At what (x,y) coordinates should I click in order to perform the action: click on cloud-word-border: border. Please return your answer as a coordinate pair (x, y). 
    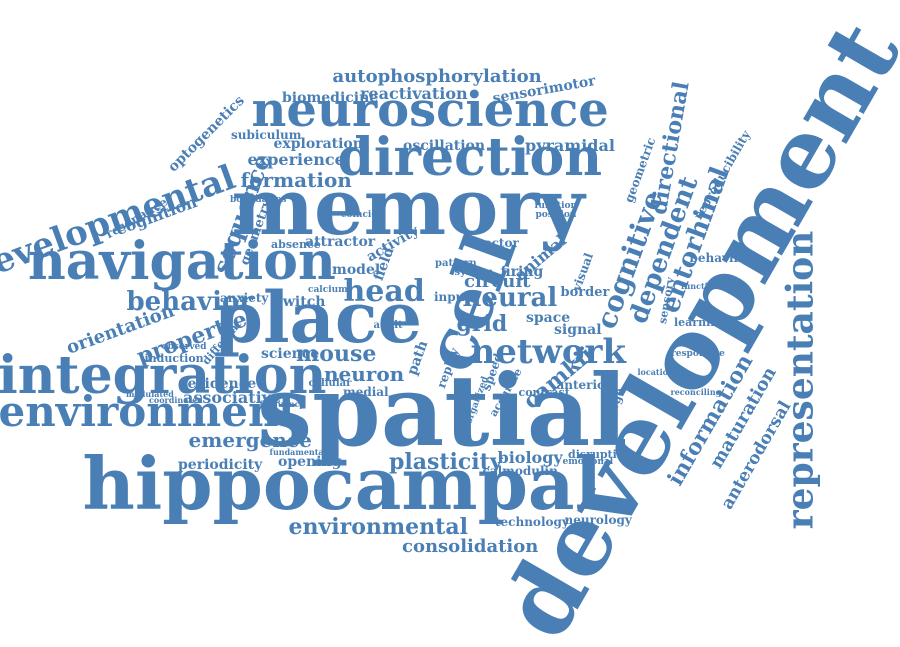
    Looking at the image, I should click on (585, 292).